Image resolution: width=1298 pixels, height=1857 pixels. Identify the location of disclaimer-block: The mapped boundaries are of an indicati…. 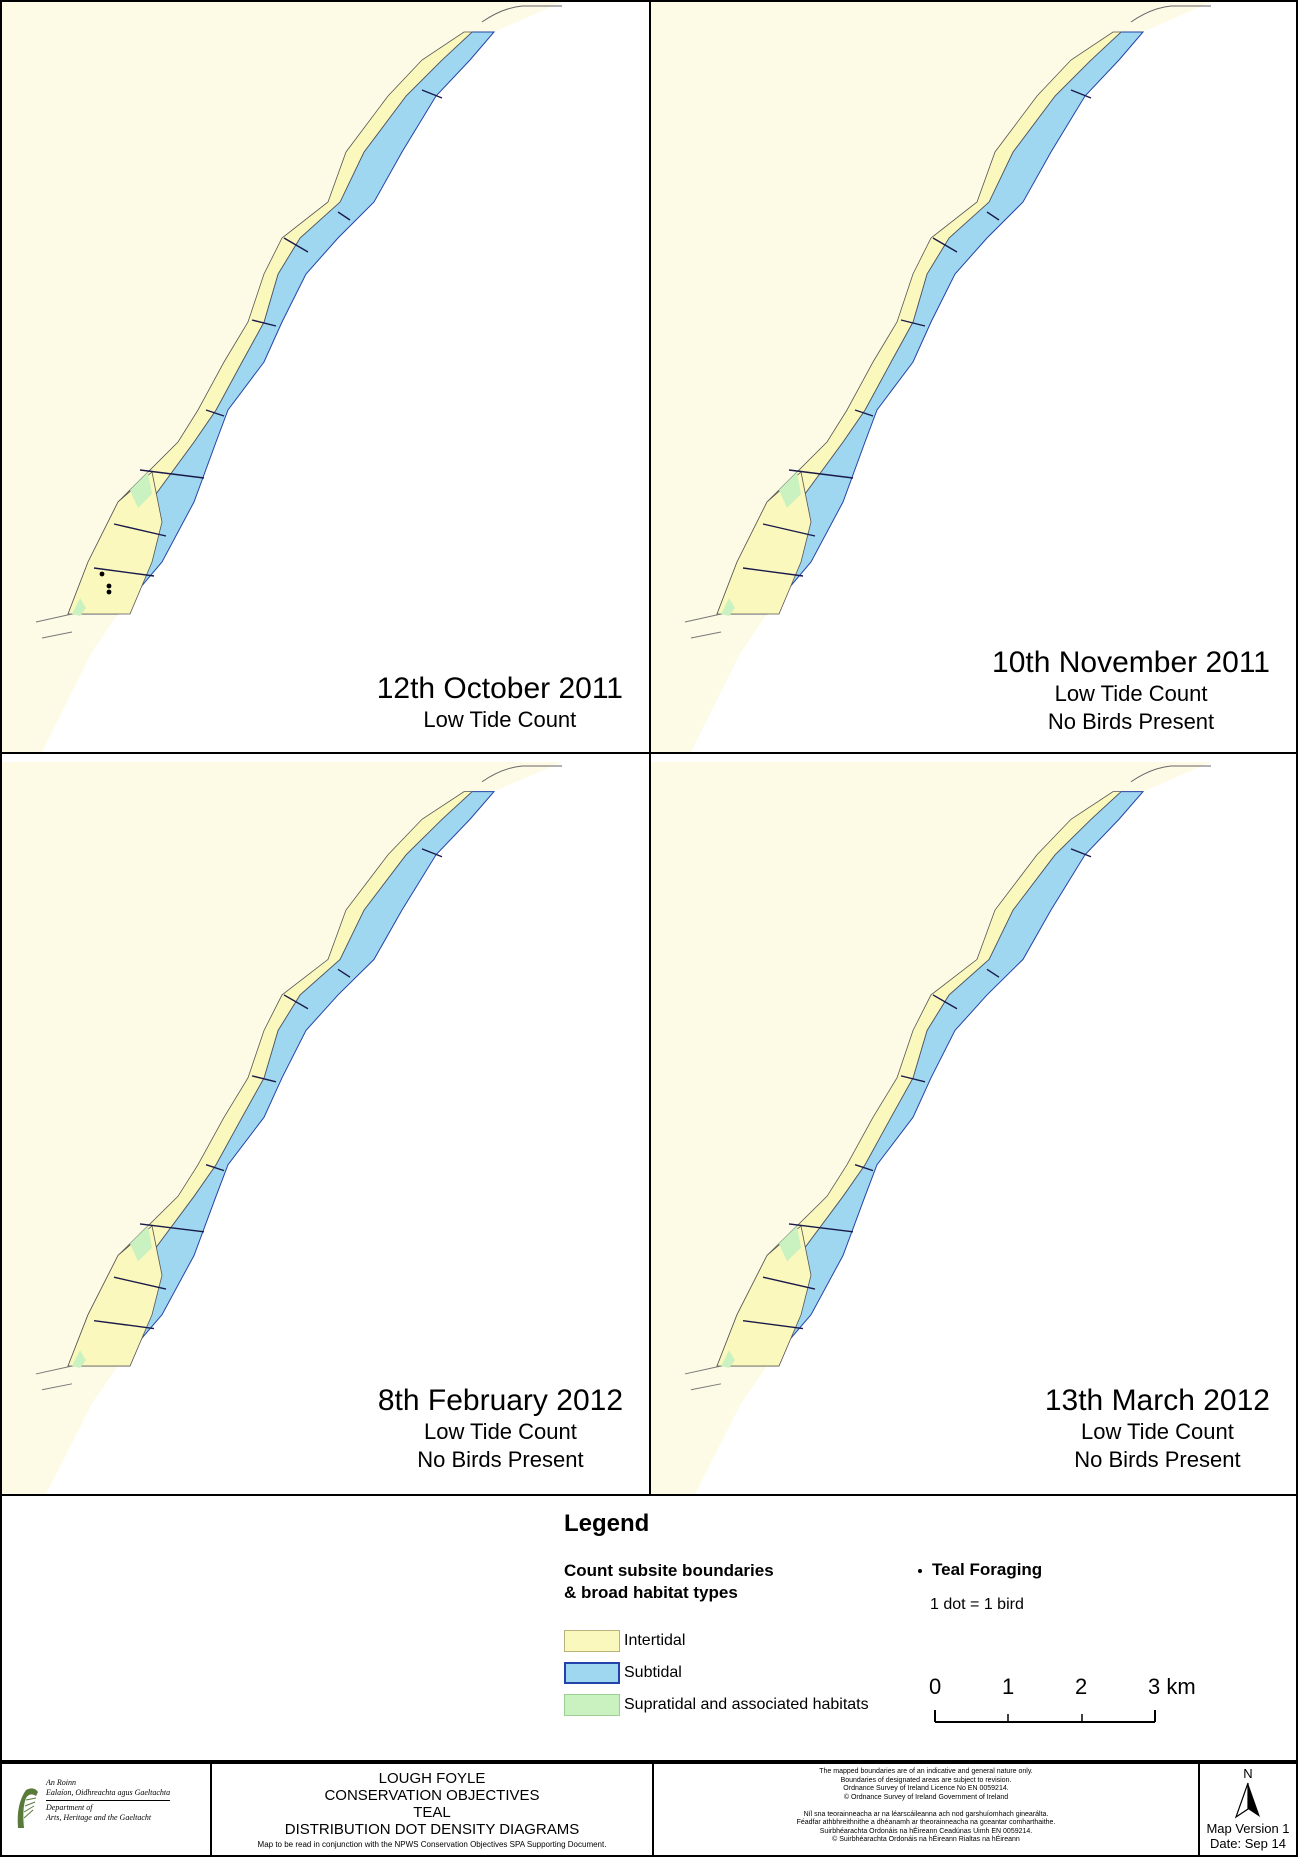
(927, 1809).